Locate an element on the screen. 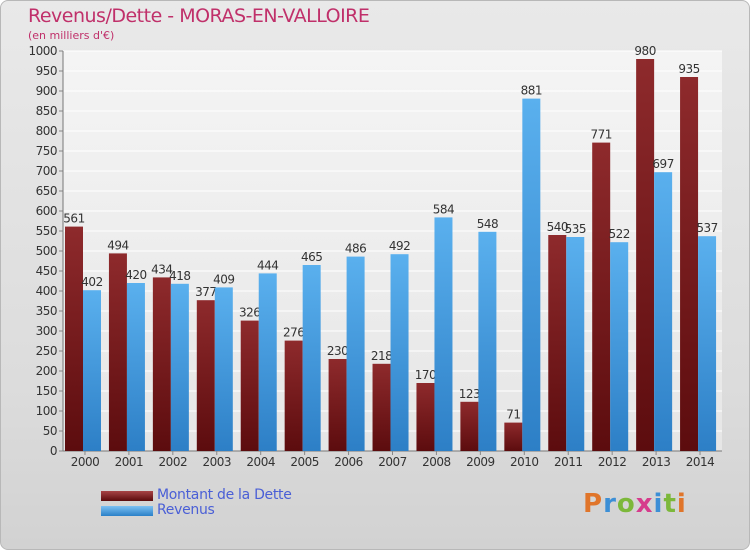 The image size is (750, 550). y-tick-label: 100 is located at coordinates (46, 411).